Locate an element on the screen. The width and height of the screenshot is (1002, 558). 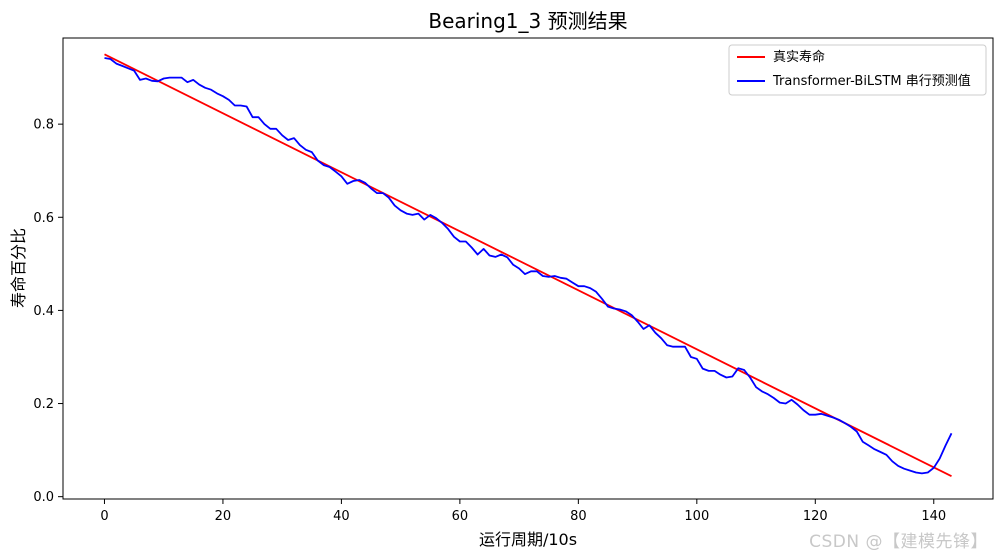
x-tick-label: 80 is located at coordinates (578, 516).